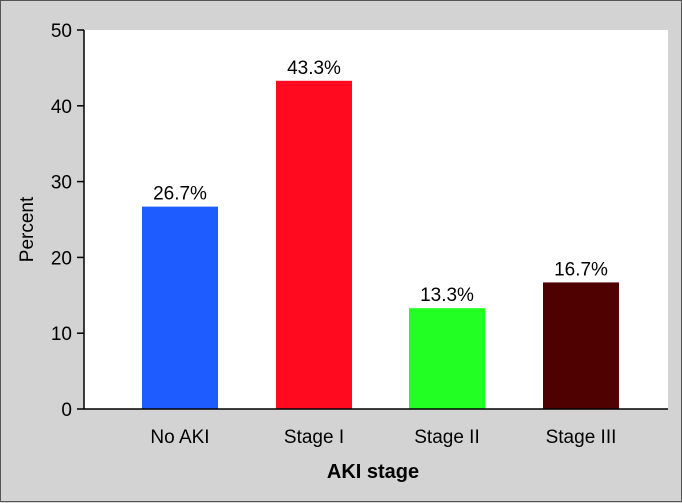  Describe the element at coordinates (61, 334) in the screenshot. I see `y-tick-label: 10` at that location.